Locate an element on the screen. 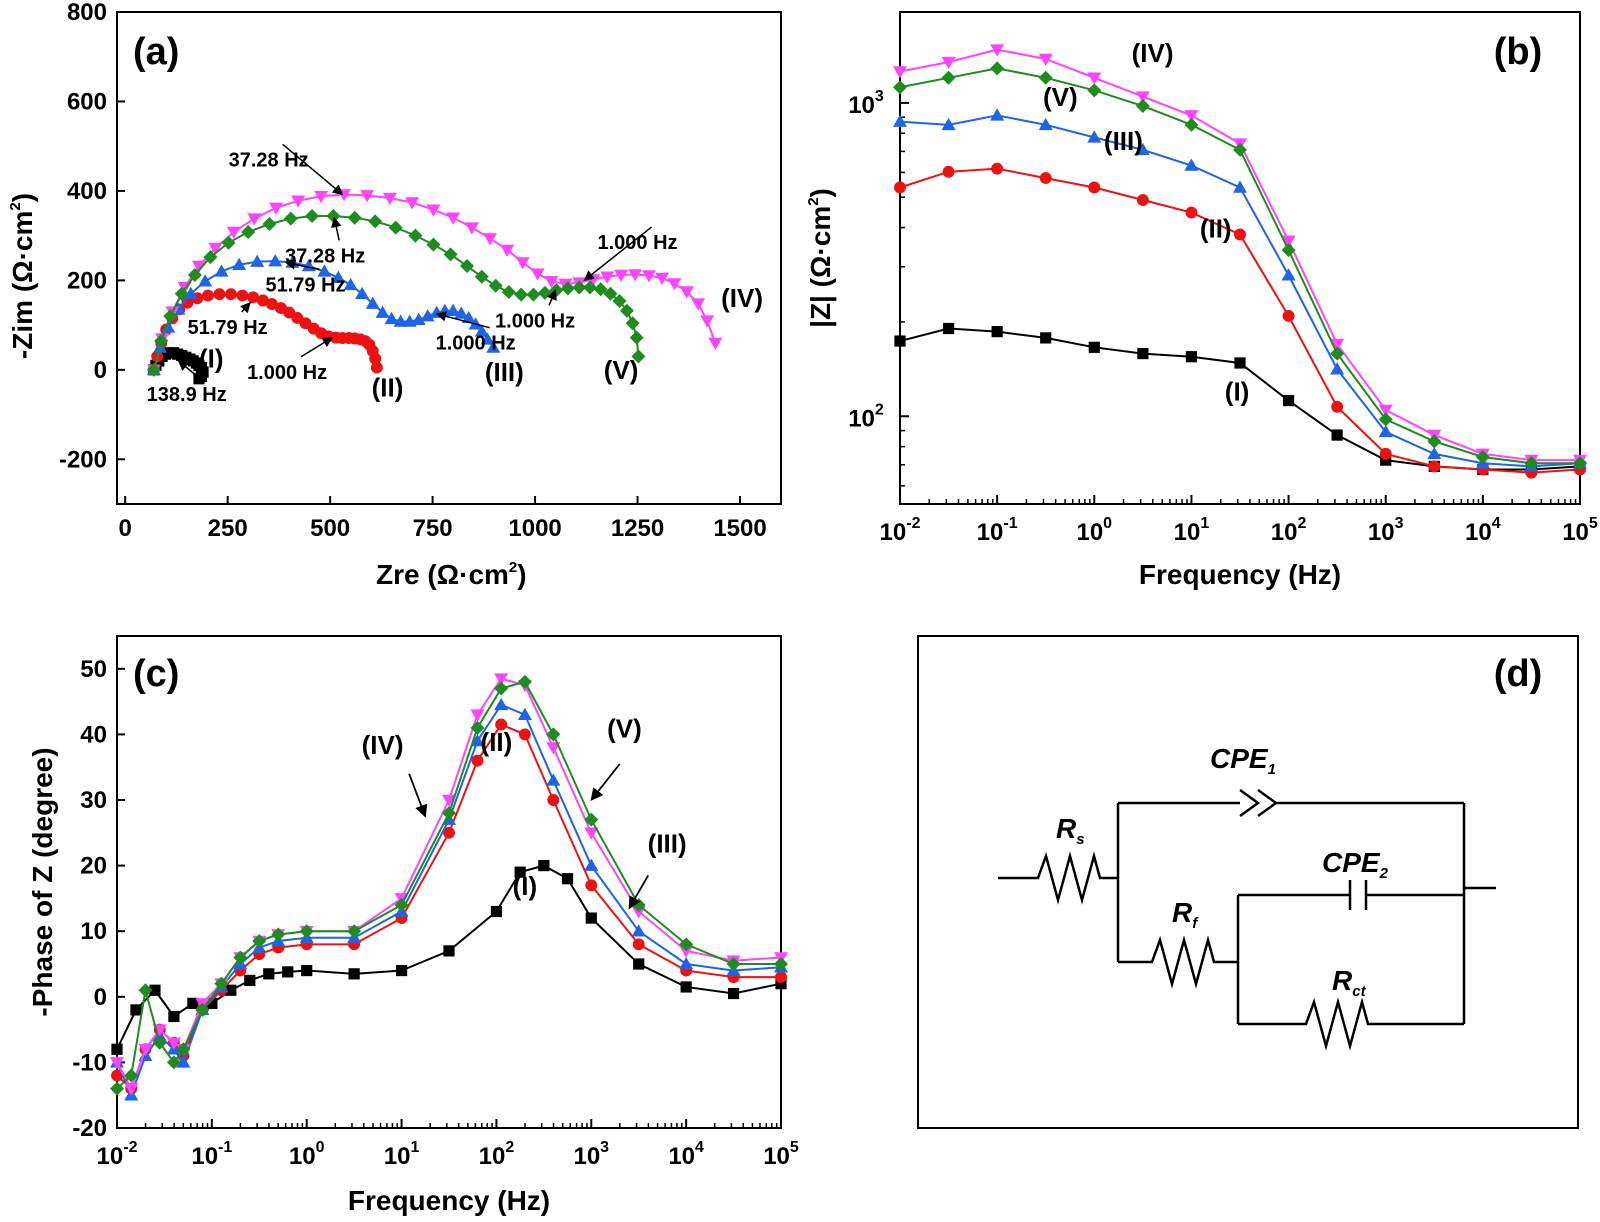 This screenshot has width=1600, height=1222. c-x-tick-label: 10³ is located at coordinates (591, 1154).